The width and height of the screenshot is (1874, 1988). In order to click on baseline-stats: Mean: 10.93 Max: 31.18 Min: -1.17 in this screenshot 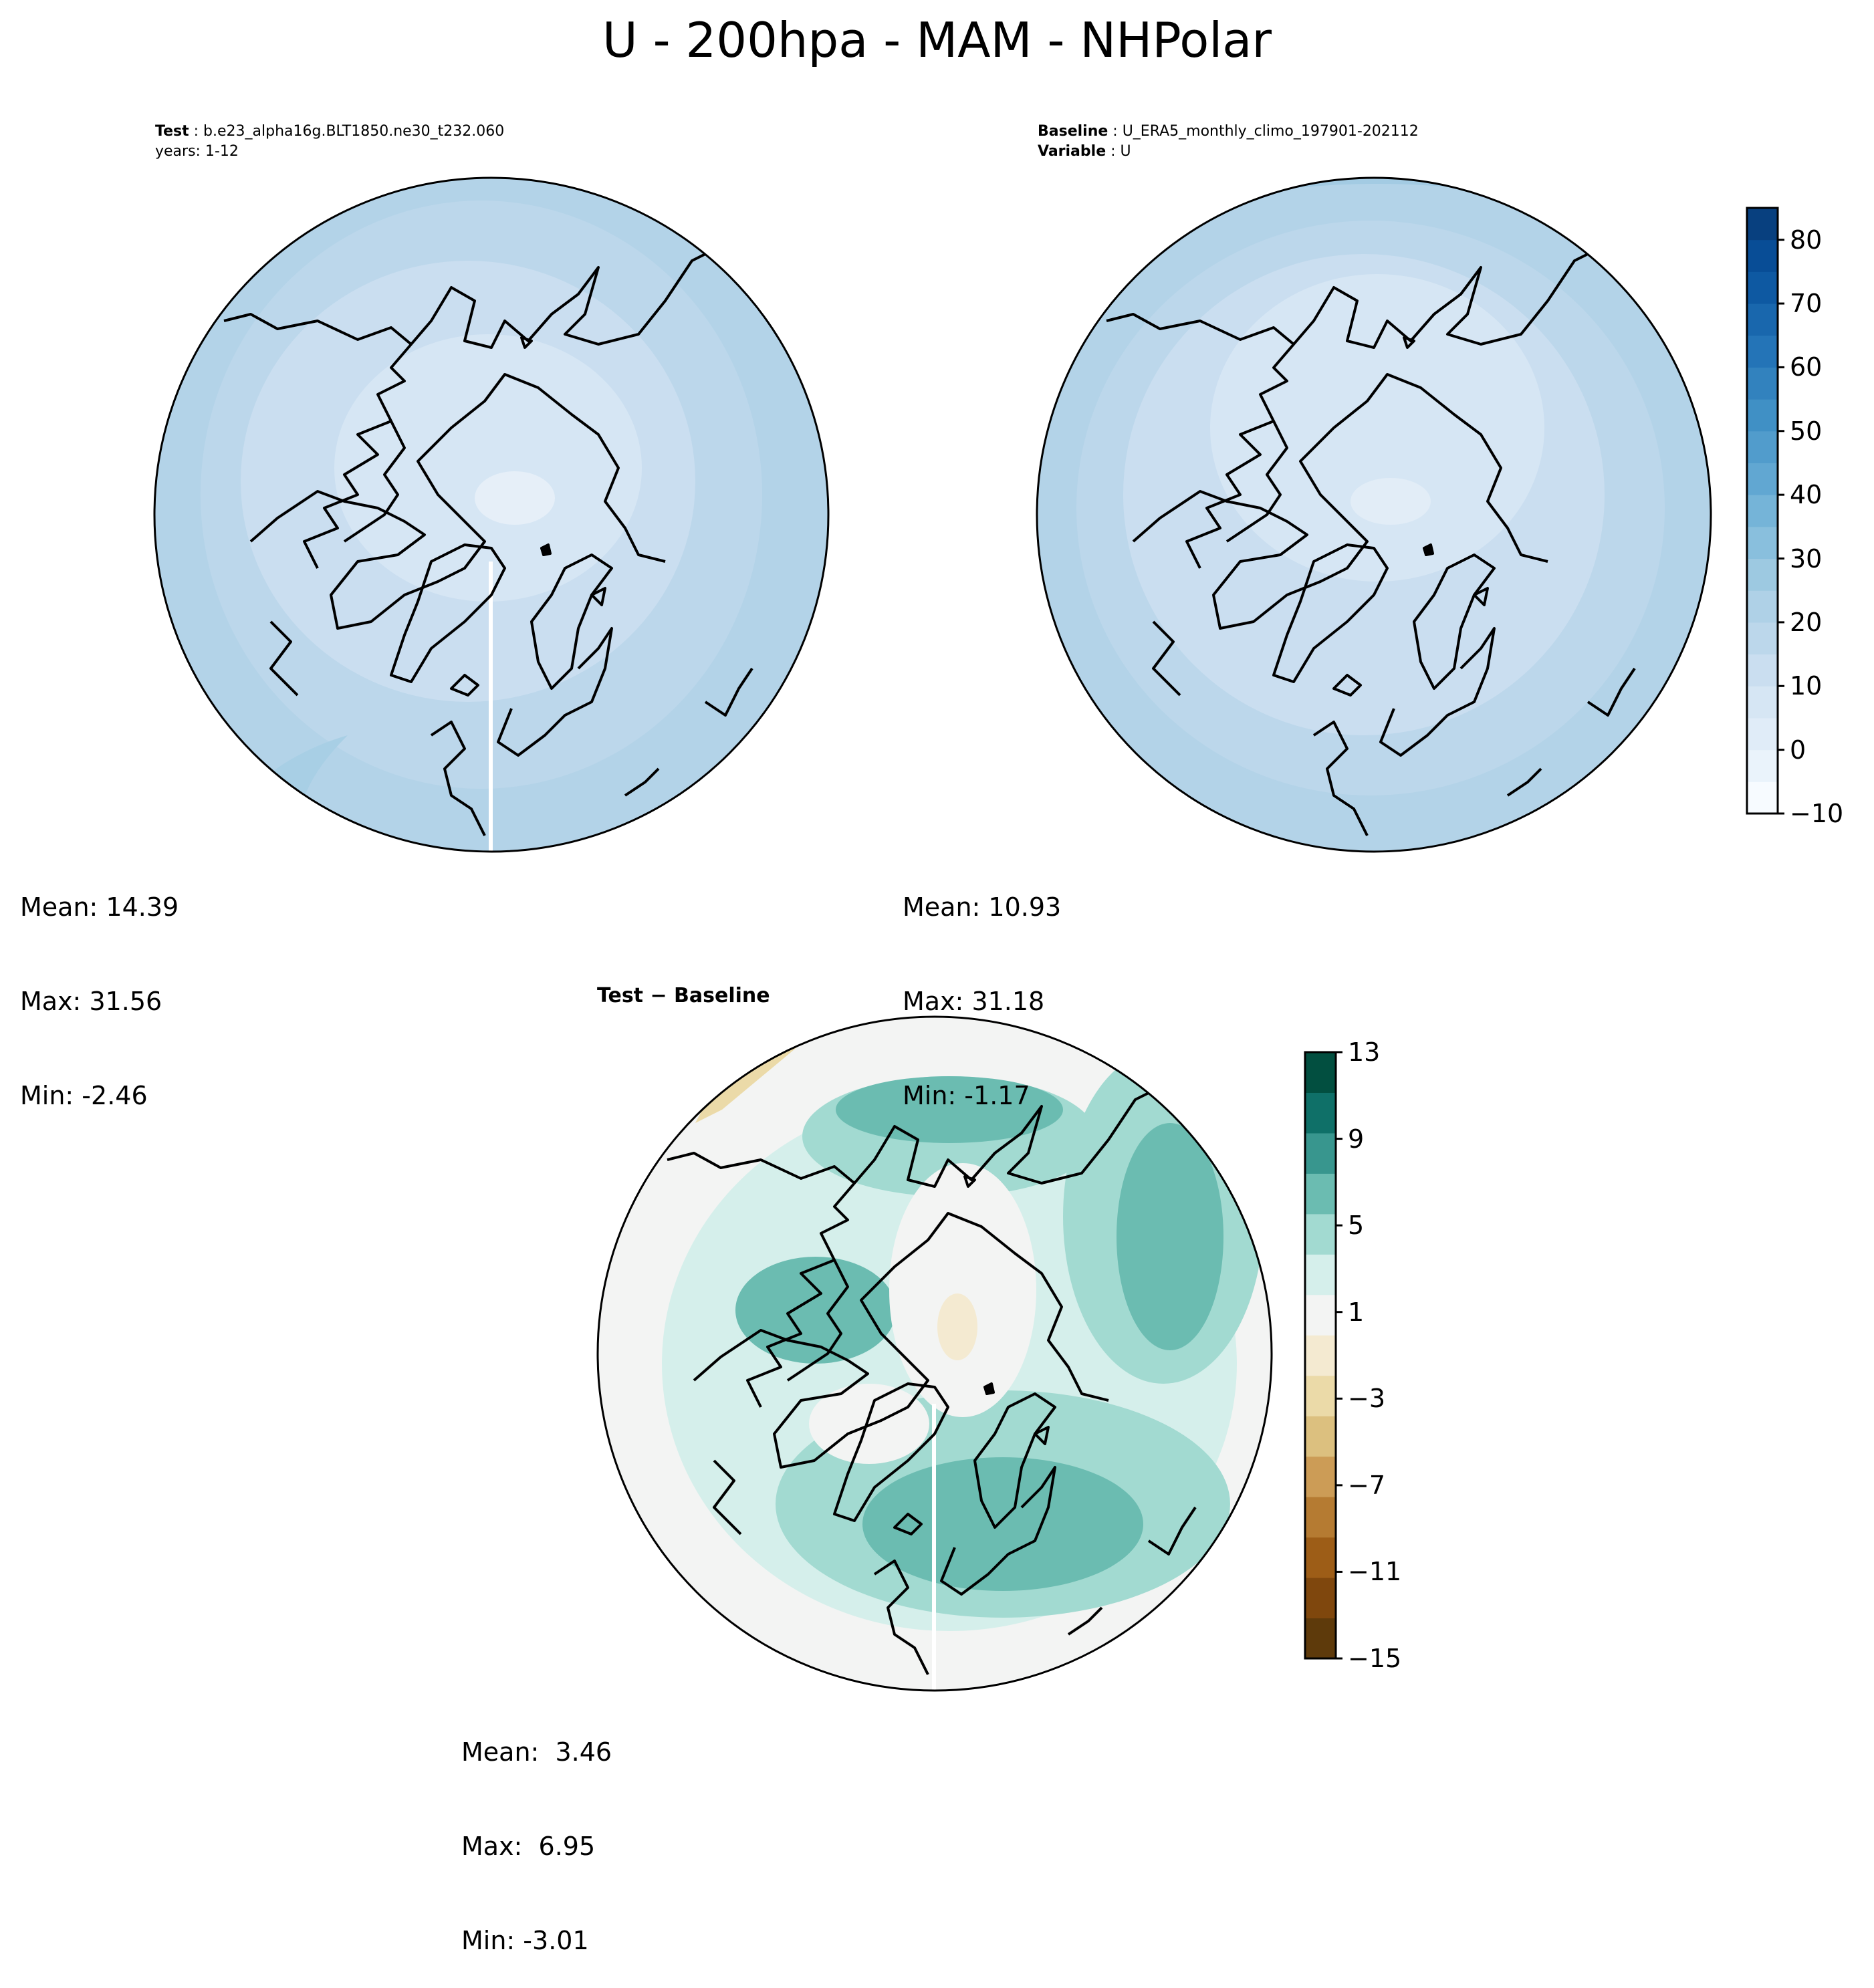, I will do `click(982, 986)`.